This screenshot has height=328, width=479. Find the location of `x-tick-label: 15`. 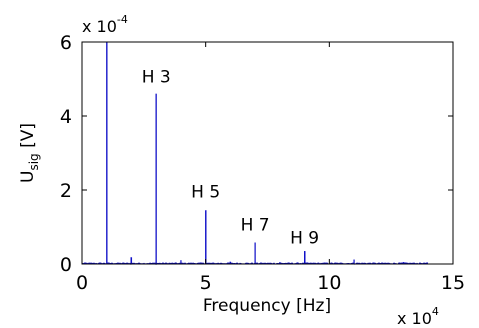

x-tick-label: 15 is located at coordinates (453, 283).